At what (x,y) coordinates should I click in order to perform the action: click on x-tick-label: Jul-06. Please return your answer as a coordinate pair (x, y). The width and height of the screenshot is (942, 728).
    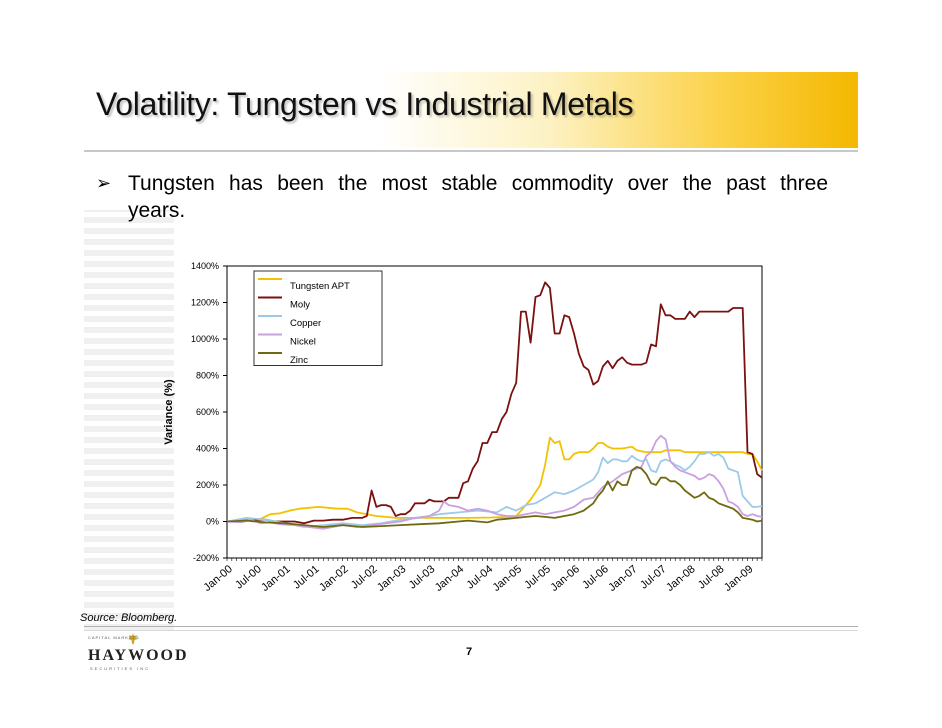
    Looking at the image, I should click on (595, 577).